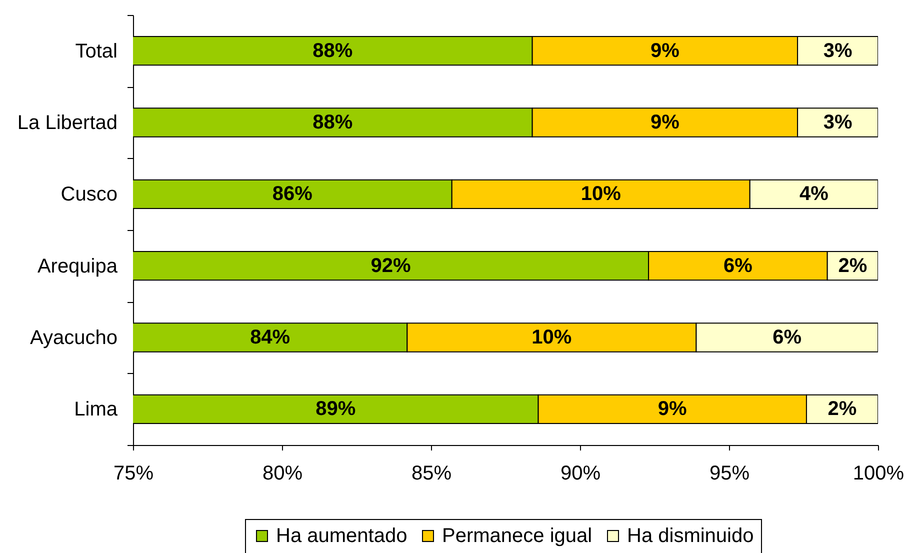 This screenshot has height=553, width=905. What do you see at coordinates (580, 473) in the screenshot?
I see `x-tick-label: 90%` at bounding box center [580, 473].